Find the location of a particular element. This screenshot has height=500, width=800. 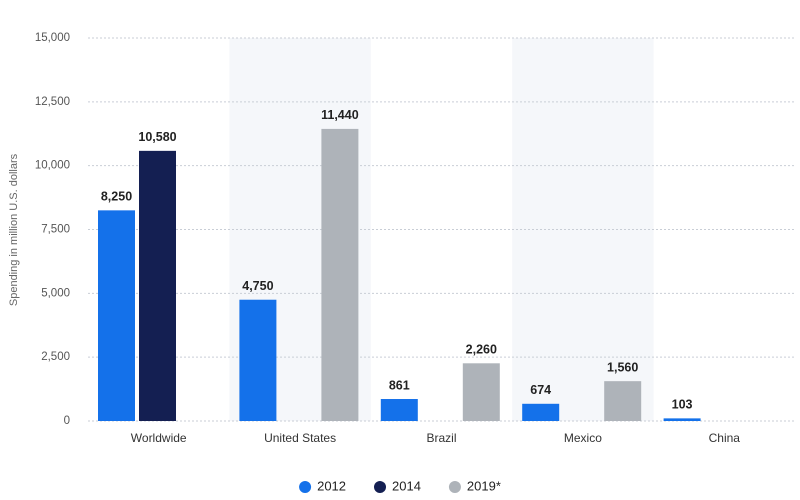

value-label: 10,580 is located at coordinates (157, 137).